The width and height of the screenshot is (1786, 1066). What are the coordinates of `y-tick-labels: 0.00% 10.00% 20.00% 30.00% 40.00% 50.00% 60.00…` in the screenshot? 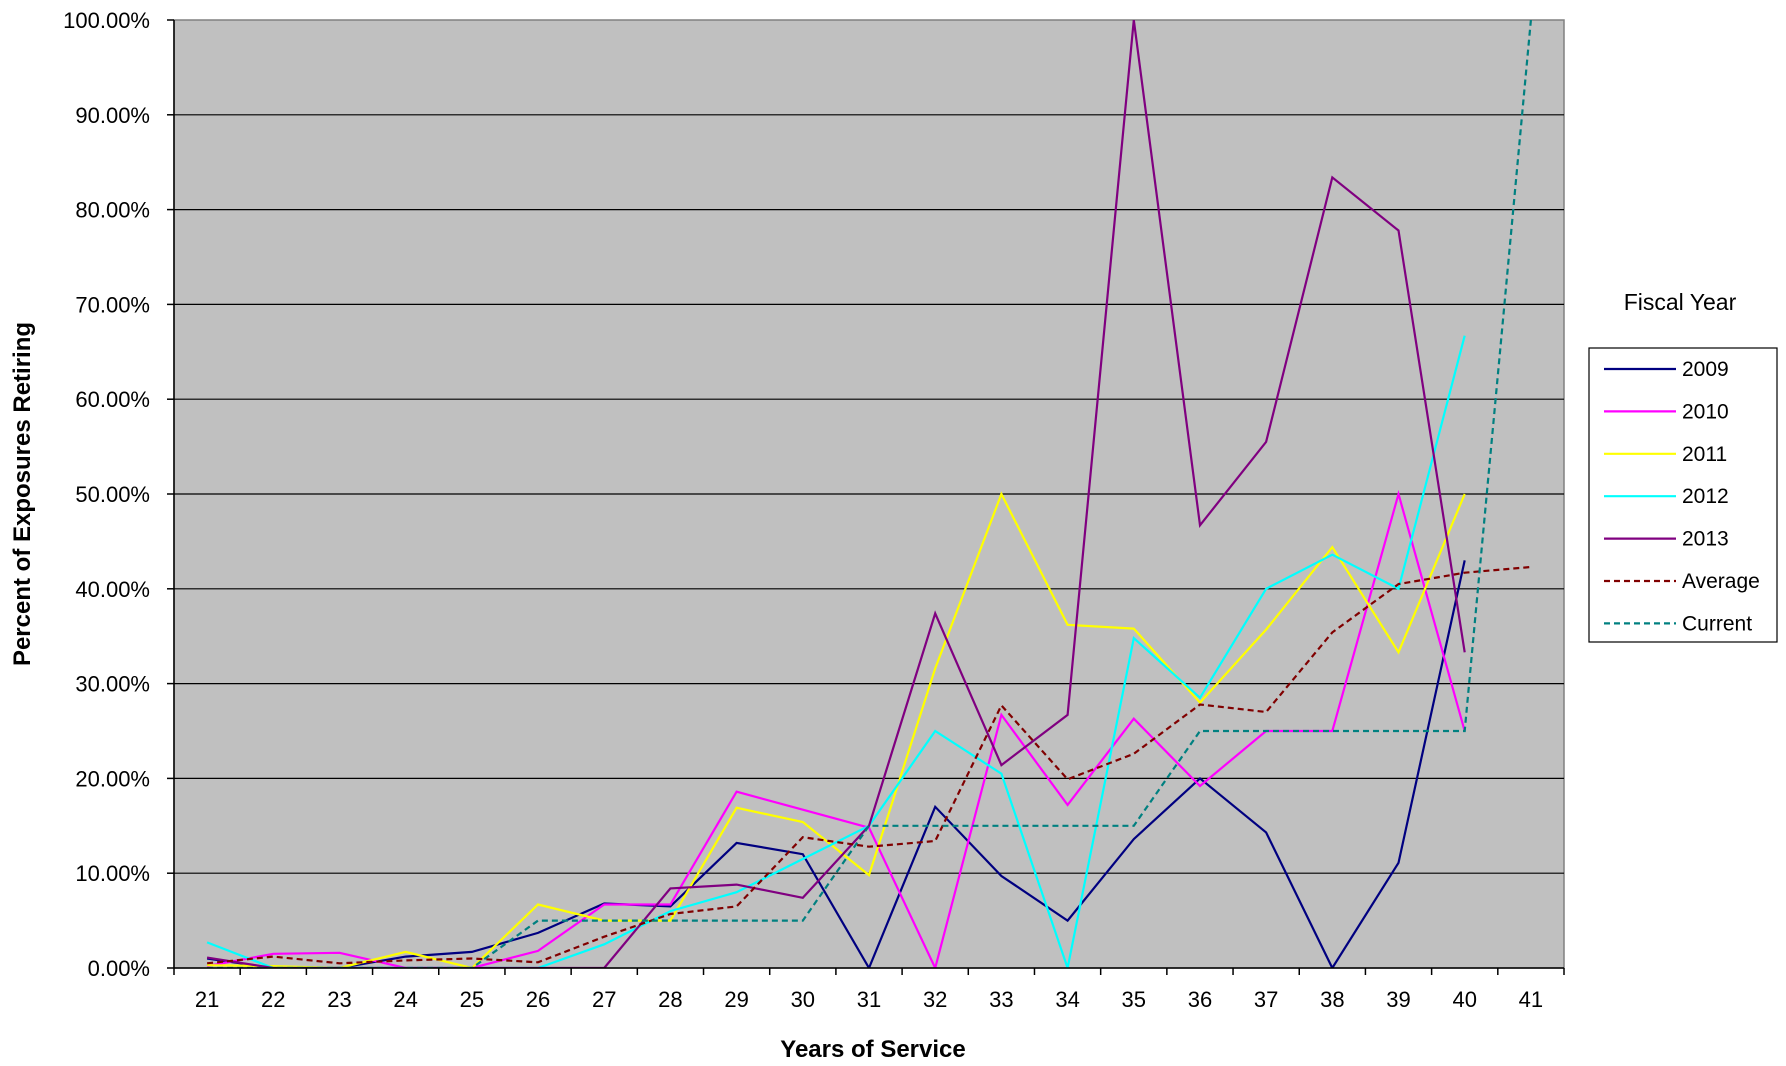 It's located at (106, 494).